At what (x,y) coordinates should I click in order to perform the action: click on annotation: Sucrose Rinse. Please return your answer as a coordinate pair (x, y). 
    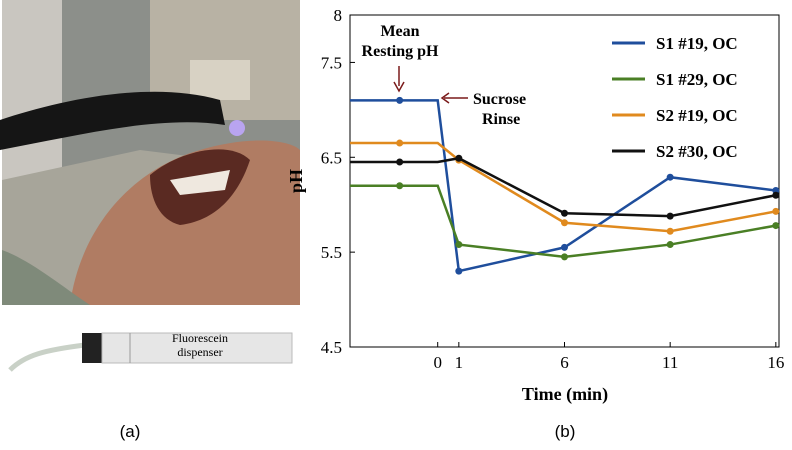
    Looking at the image, I should click on (499, 109).